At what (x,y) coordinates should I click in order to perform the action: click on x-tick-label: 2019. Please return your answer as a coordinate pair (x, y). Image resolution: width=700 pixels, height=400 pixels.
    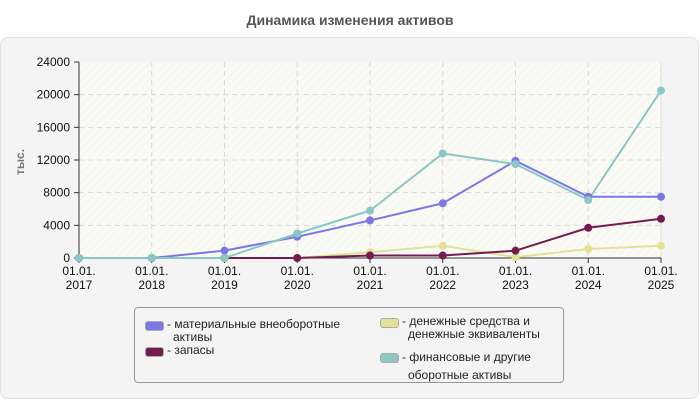
    Looking at the image, I should click on (224, 285).